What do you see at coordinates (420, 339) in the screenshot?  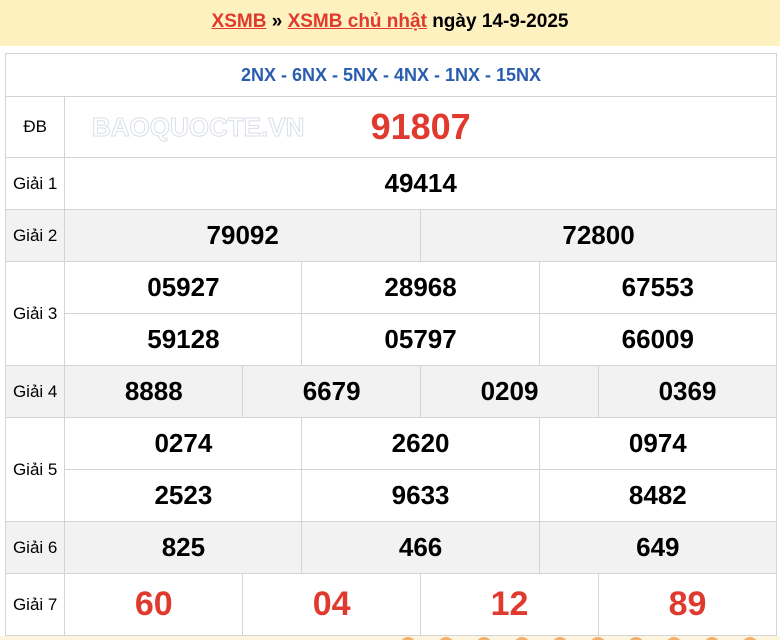 I see `prize-number: 05797` at bounding box center [420, 339].